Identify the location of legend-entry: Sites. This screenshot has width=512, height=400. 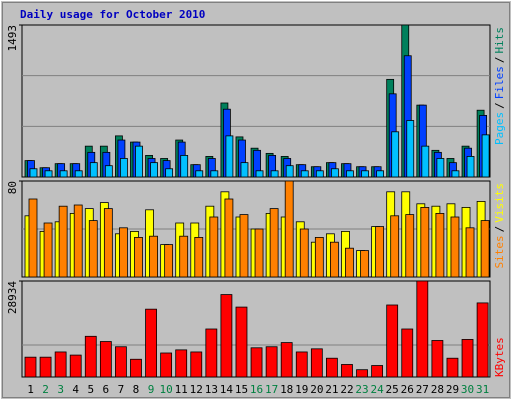
(499, 251).